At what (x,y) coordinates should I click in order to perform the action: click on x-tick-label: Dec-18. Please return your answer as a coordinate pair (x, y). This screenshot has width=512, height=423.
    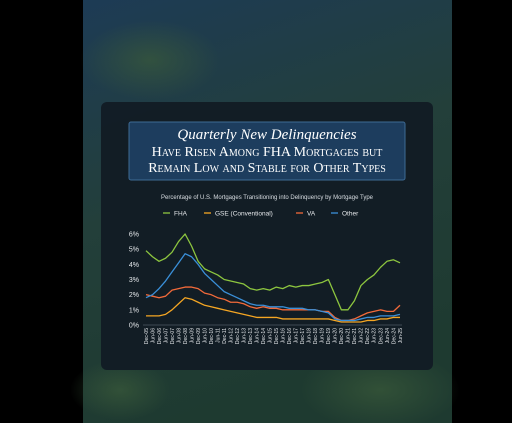
    Looking at the image, I should click on (316, 336).